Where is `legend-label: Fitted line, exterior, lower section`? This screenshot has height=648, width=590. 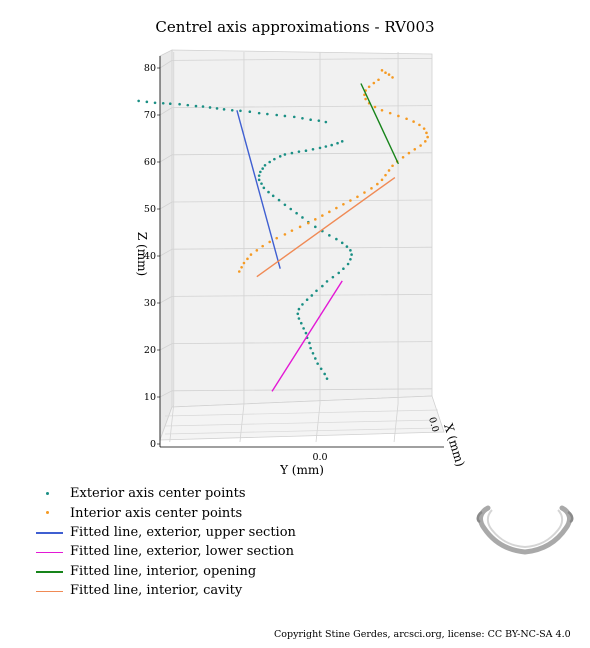
legend-label: Fitted line, exterior, lower section is located at coordinates (182, 552).